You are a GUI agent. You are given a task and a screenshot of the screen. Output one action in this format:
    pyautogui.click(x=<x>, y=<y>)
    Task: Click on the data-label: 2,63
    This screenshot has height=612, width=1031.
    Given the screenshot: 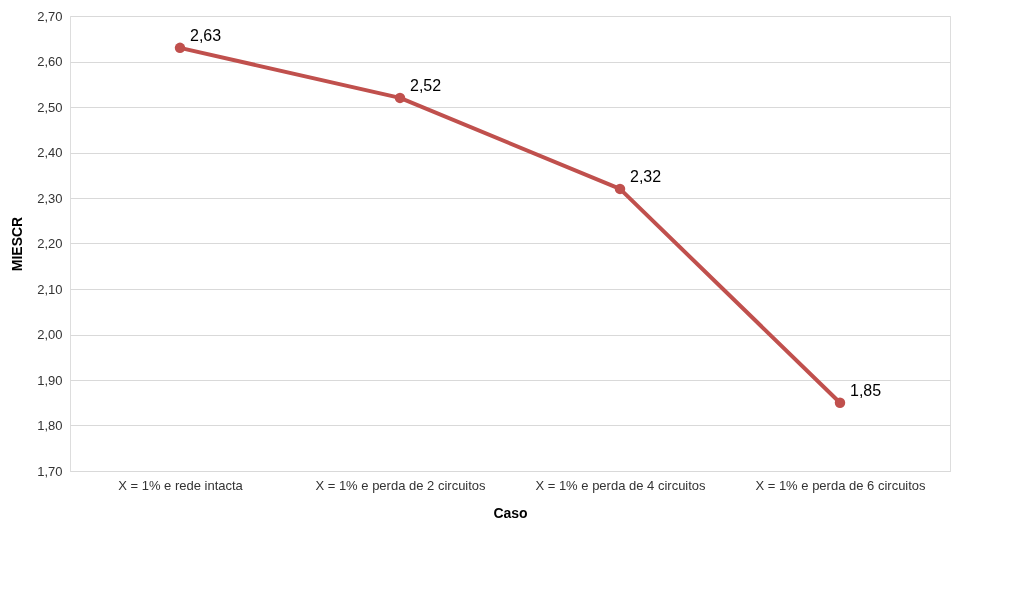 What is the action you would take?
    pyautogui.click(x=206, y=35)
    